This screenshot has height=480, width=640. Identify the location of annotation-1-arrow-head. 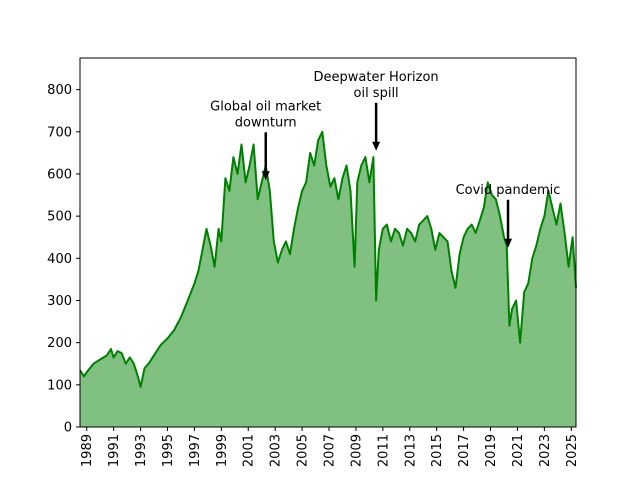
(376, 146).